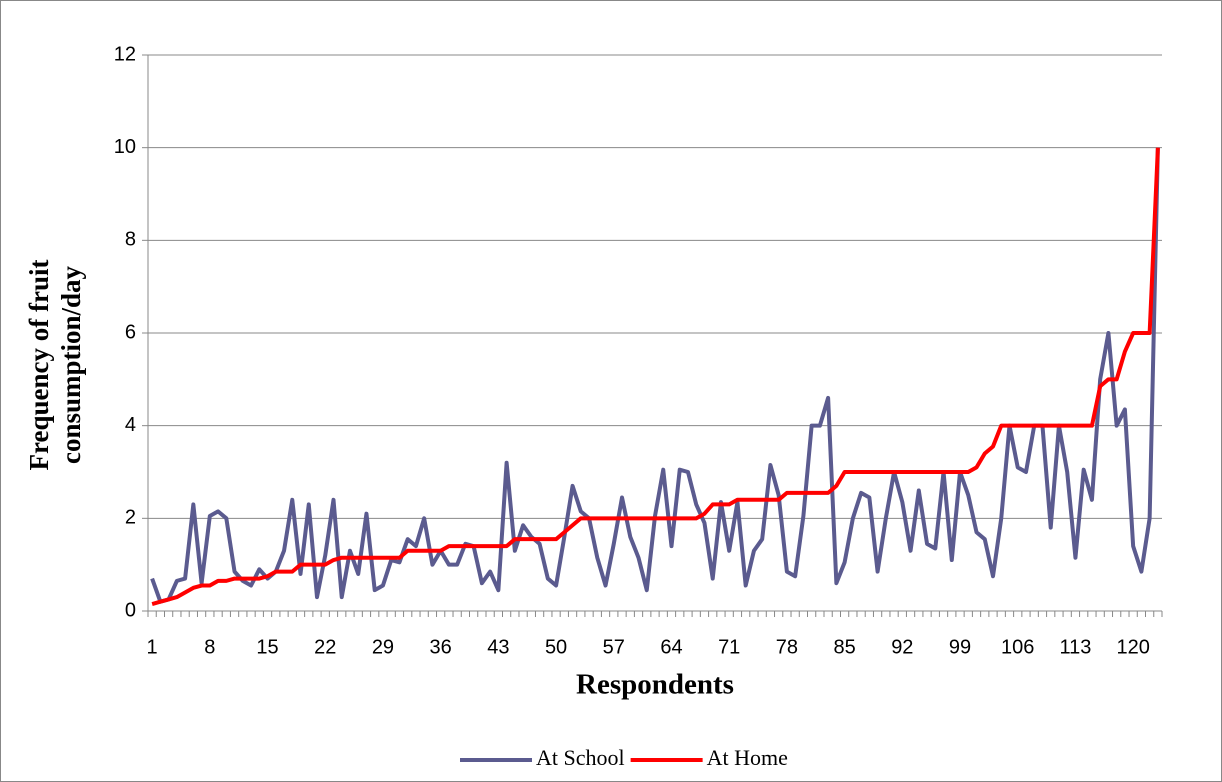 The width and height of the screenshot is (1222, 782). Describe the element at coordinates (1017, 647) in the screenshot. I see `x-tick-label: 106` at that location.